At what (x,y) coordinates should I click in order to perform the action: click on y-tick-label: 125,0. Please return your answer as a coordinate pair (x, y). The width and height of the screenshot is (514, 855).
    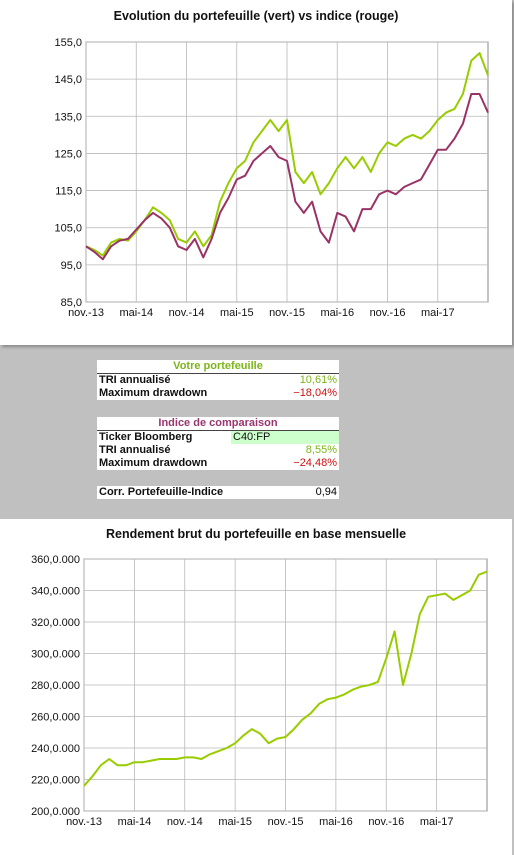
    Looking at the image, I should click on (68, 154).